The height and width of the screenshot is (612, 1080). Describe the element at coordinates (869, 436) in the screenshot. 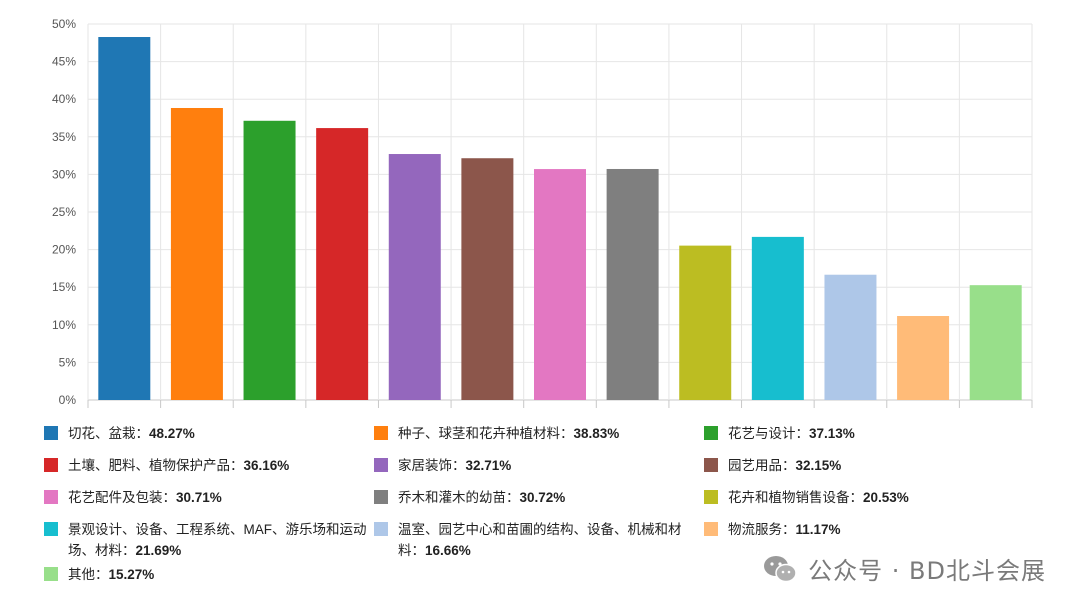

I see `legend-item: 花艺与设计：37.13%` at that location.